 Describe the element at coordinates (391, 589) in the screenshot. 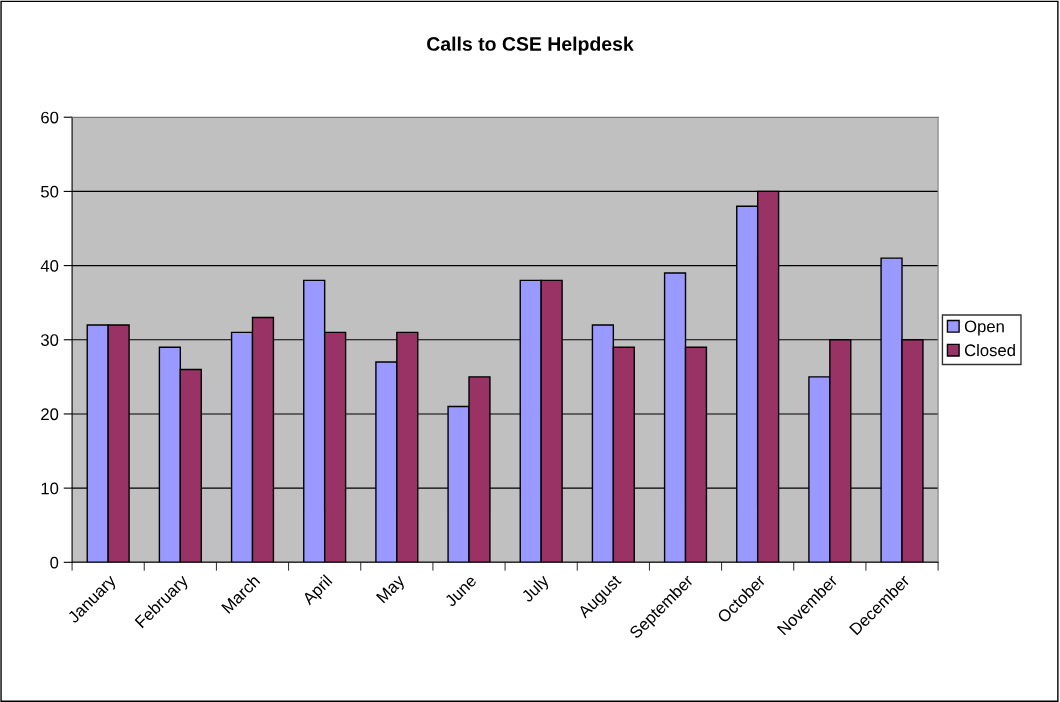

I see `x-tick-label: May` at that location.